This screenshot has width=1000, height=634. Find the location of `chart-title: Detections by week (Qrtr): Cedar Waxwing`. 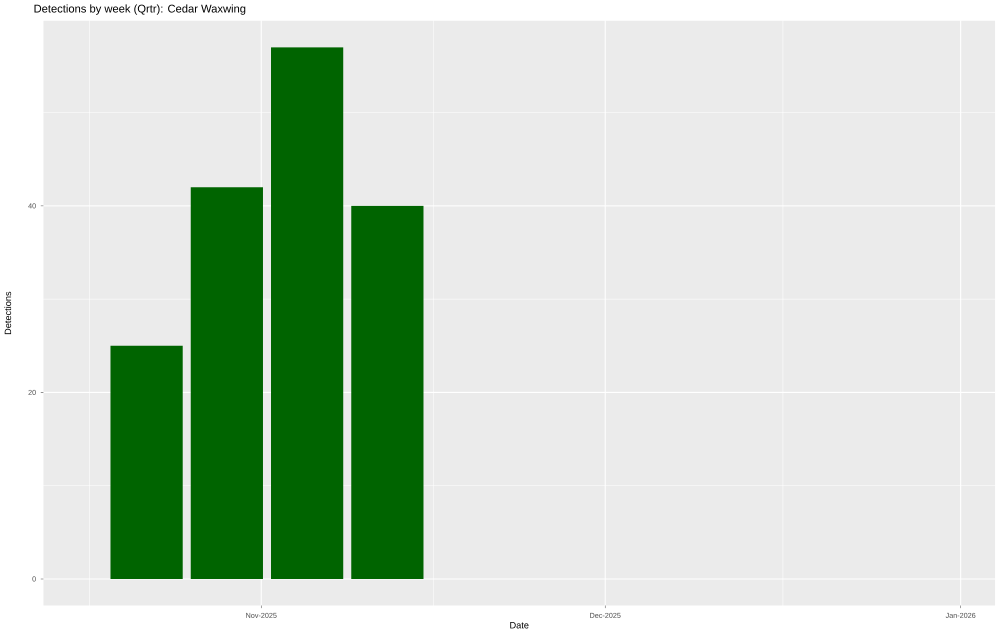

chart-title: Detections by week (Qrtr): Cedar Waxwing is located at coordinates (140, 9).